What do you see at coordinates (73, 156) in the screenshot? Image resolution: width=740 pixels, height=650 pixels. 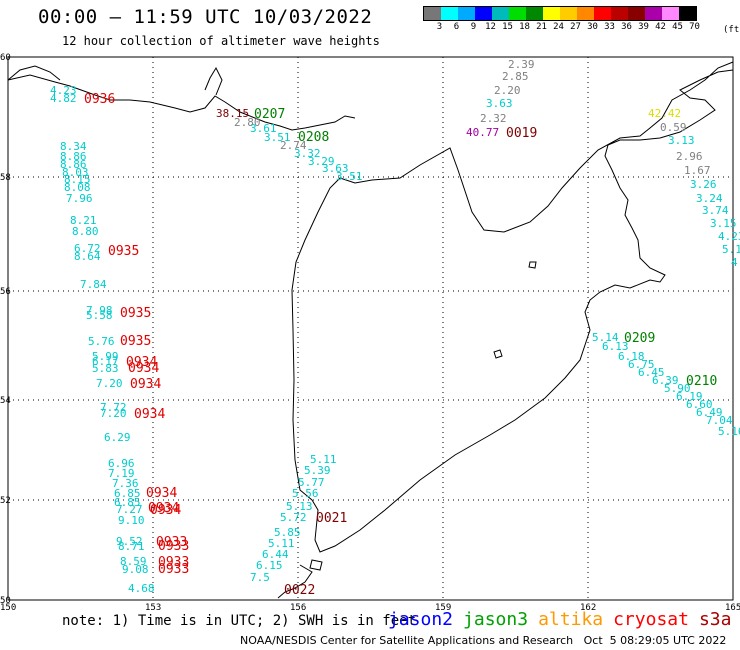 I see `swh-label: 8.86` at bounding box center [73, 156].